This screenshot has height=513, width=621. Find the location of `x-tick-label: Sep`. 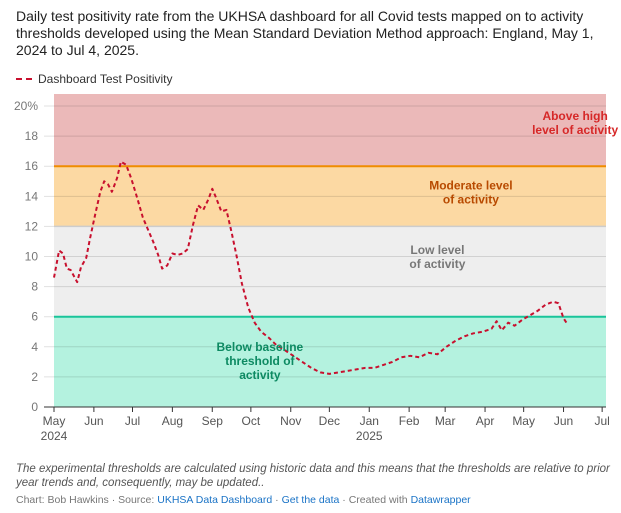

x-tick-label: Sep is located at coordinates (213, 421).